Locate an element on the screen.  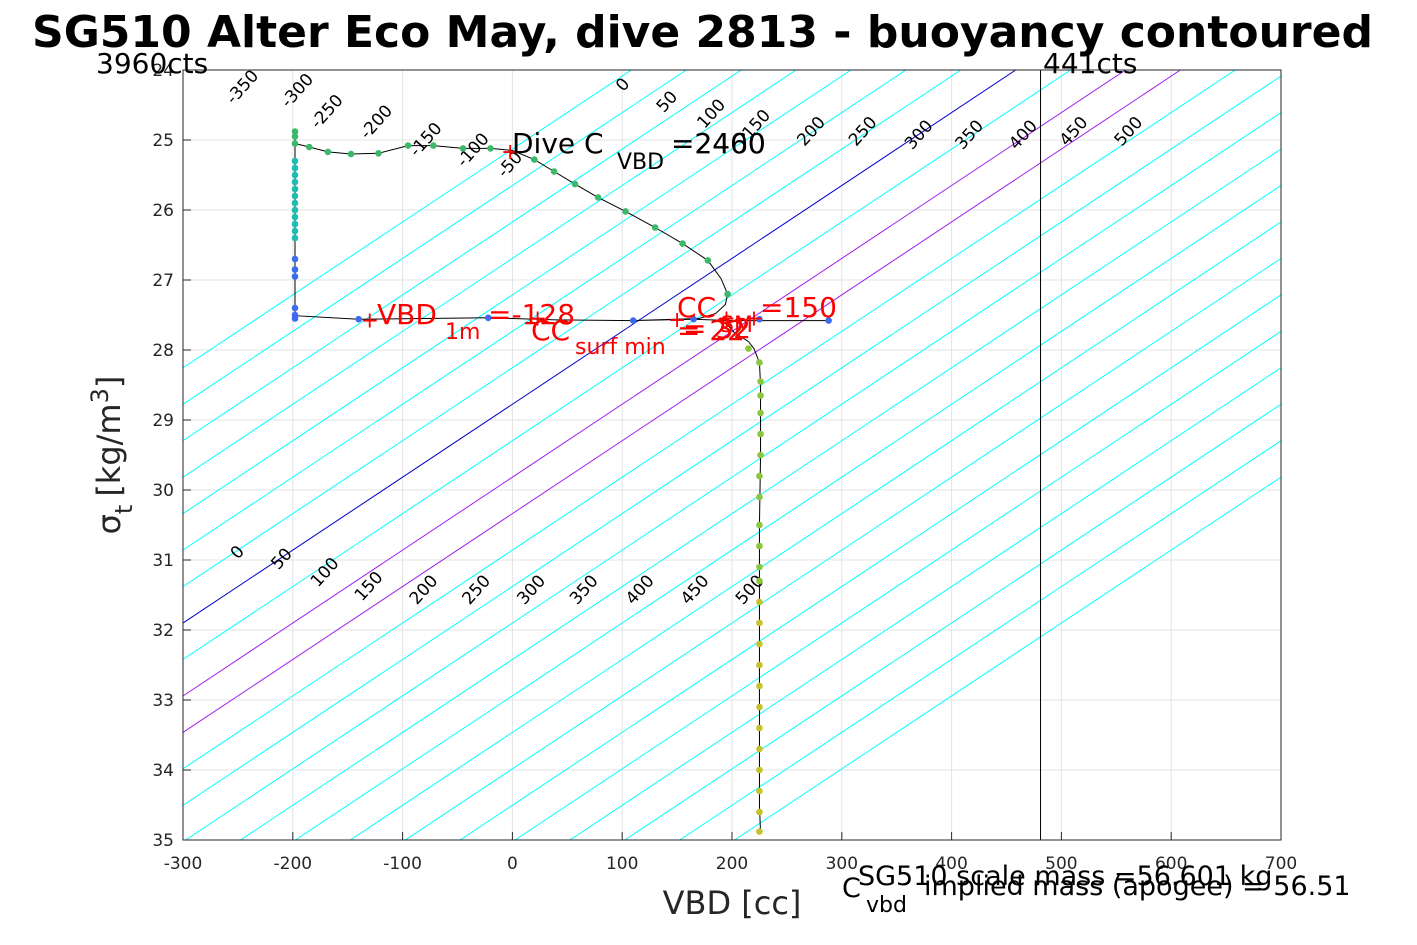
x-tick-label: 300 is located at coordinates (842, 864).